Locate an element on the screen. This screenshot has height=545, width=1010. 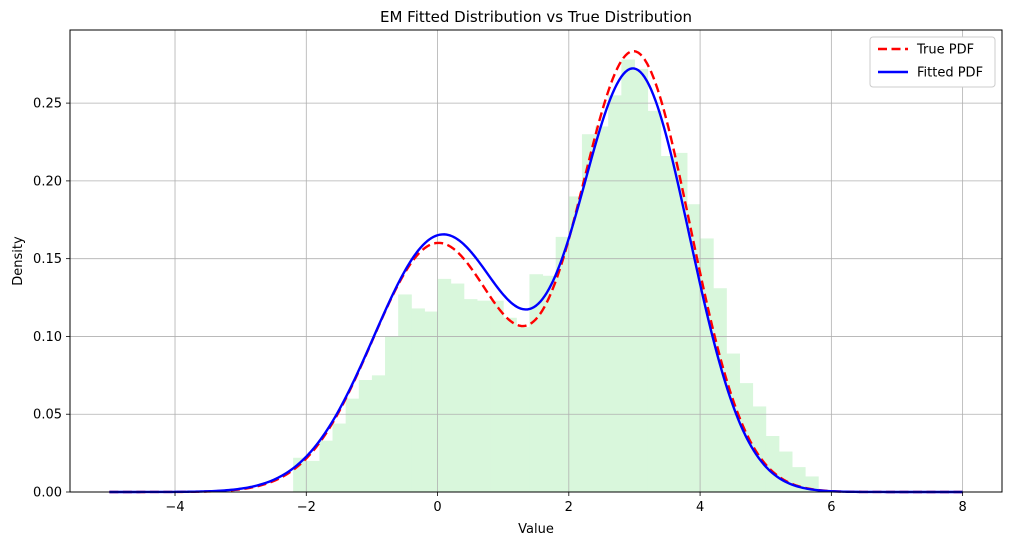
x-axis-ticks: −4 −2 0 2 4 6 8 is located at coordinates (566, 503).